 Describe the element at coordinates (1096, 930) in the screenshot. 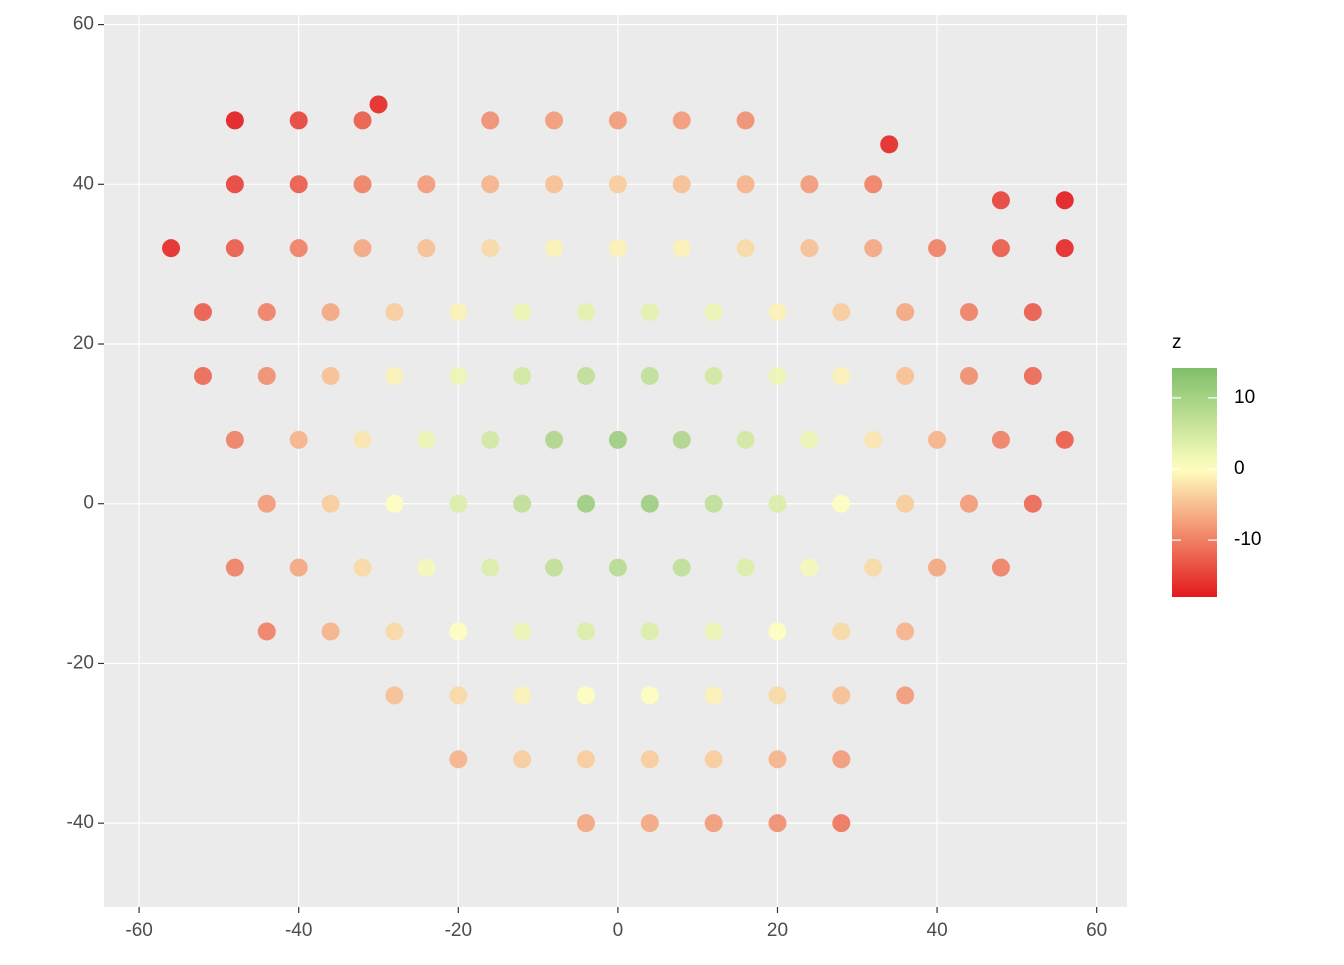

I see `x-tick-label: 60` at that location.